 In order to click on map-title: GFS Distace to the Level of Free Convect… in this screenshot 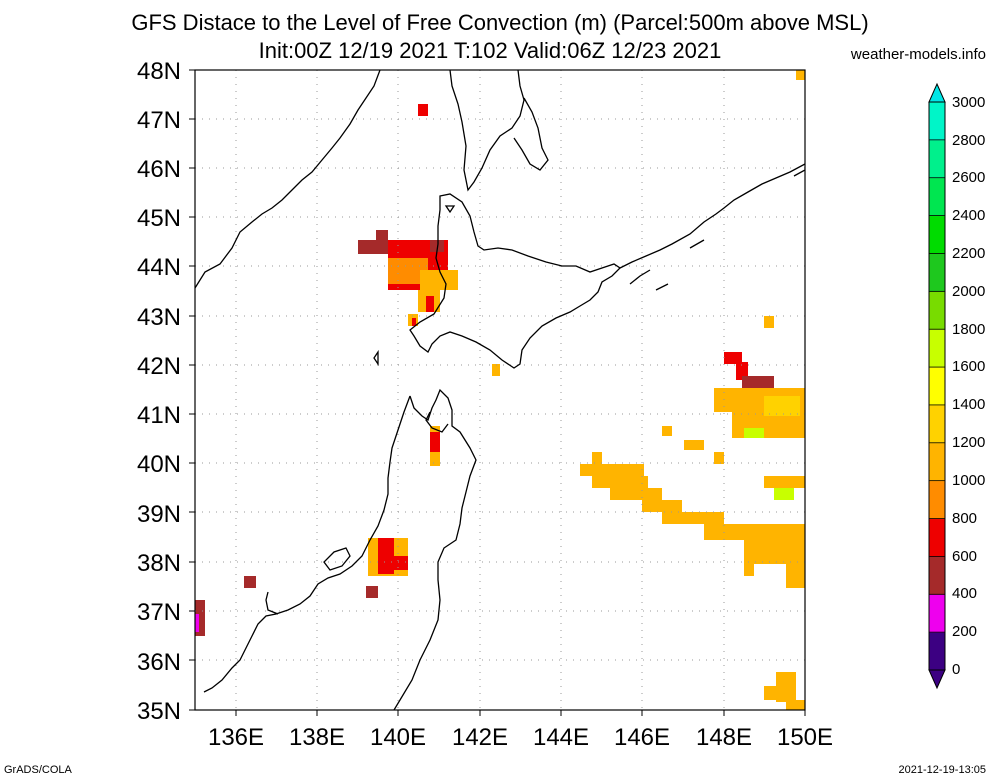, I will do `click(500, 22)`.